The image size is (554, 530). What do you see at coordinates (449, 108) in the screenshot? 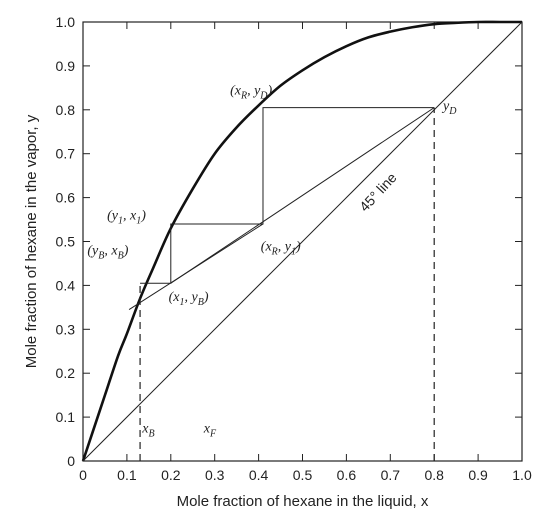
I see `annotation-label: yD` at bounding box center [449, 108].